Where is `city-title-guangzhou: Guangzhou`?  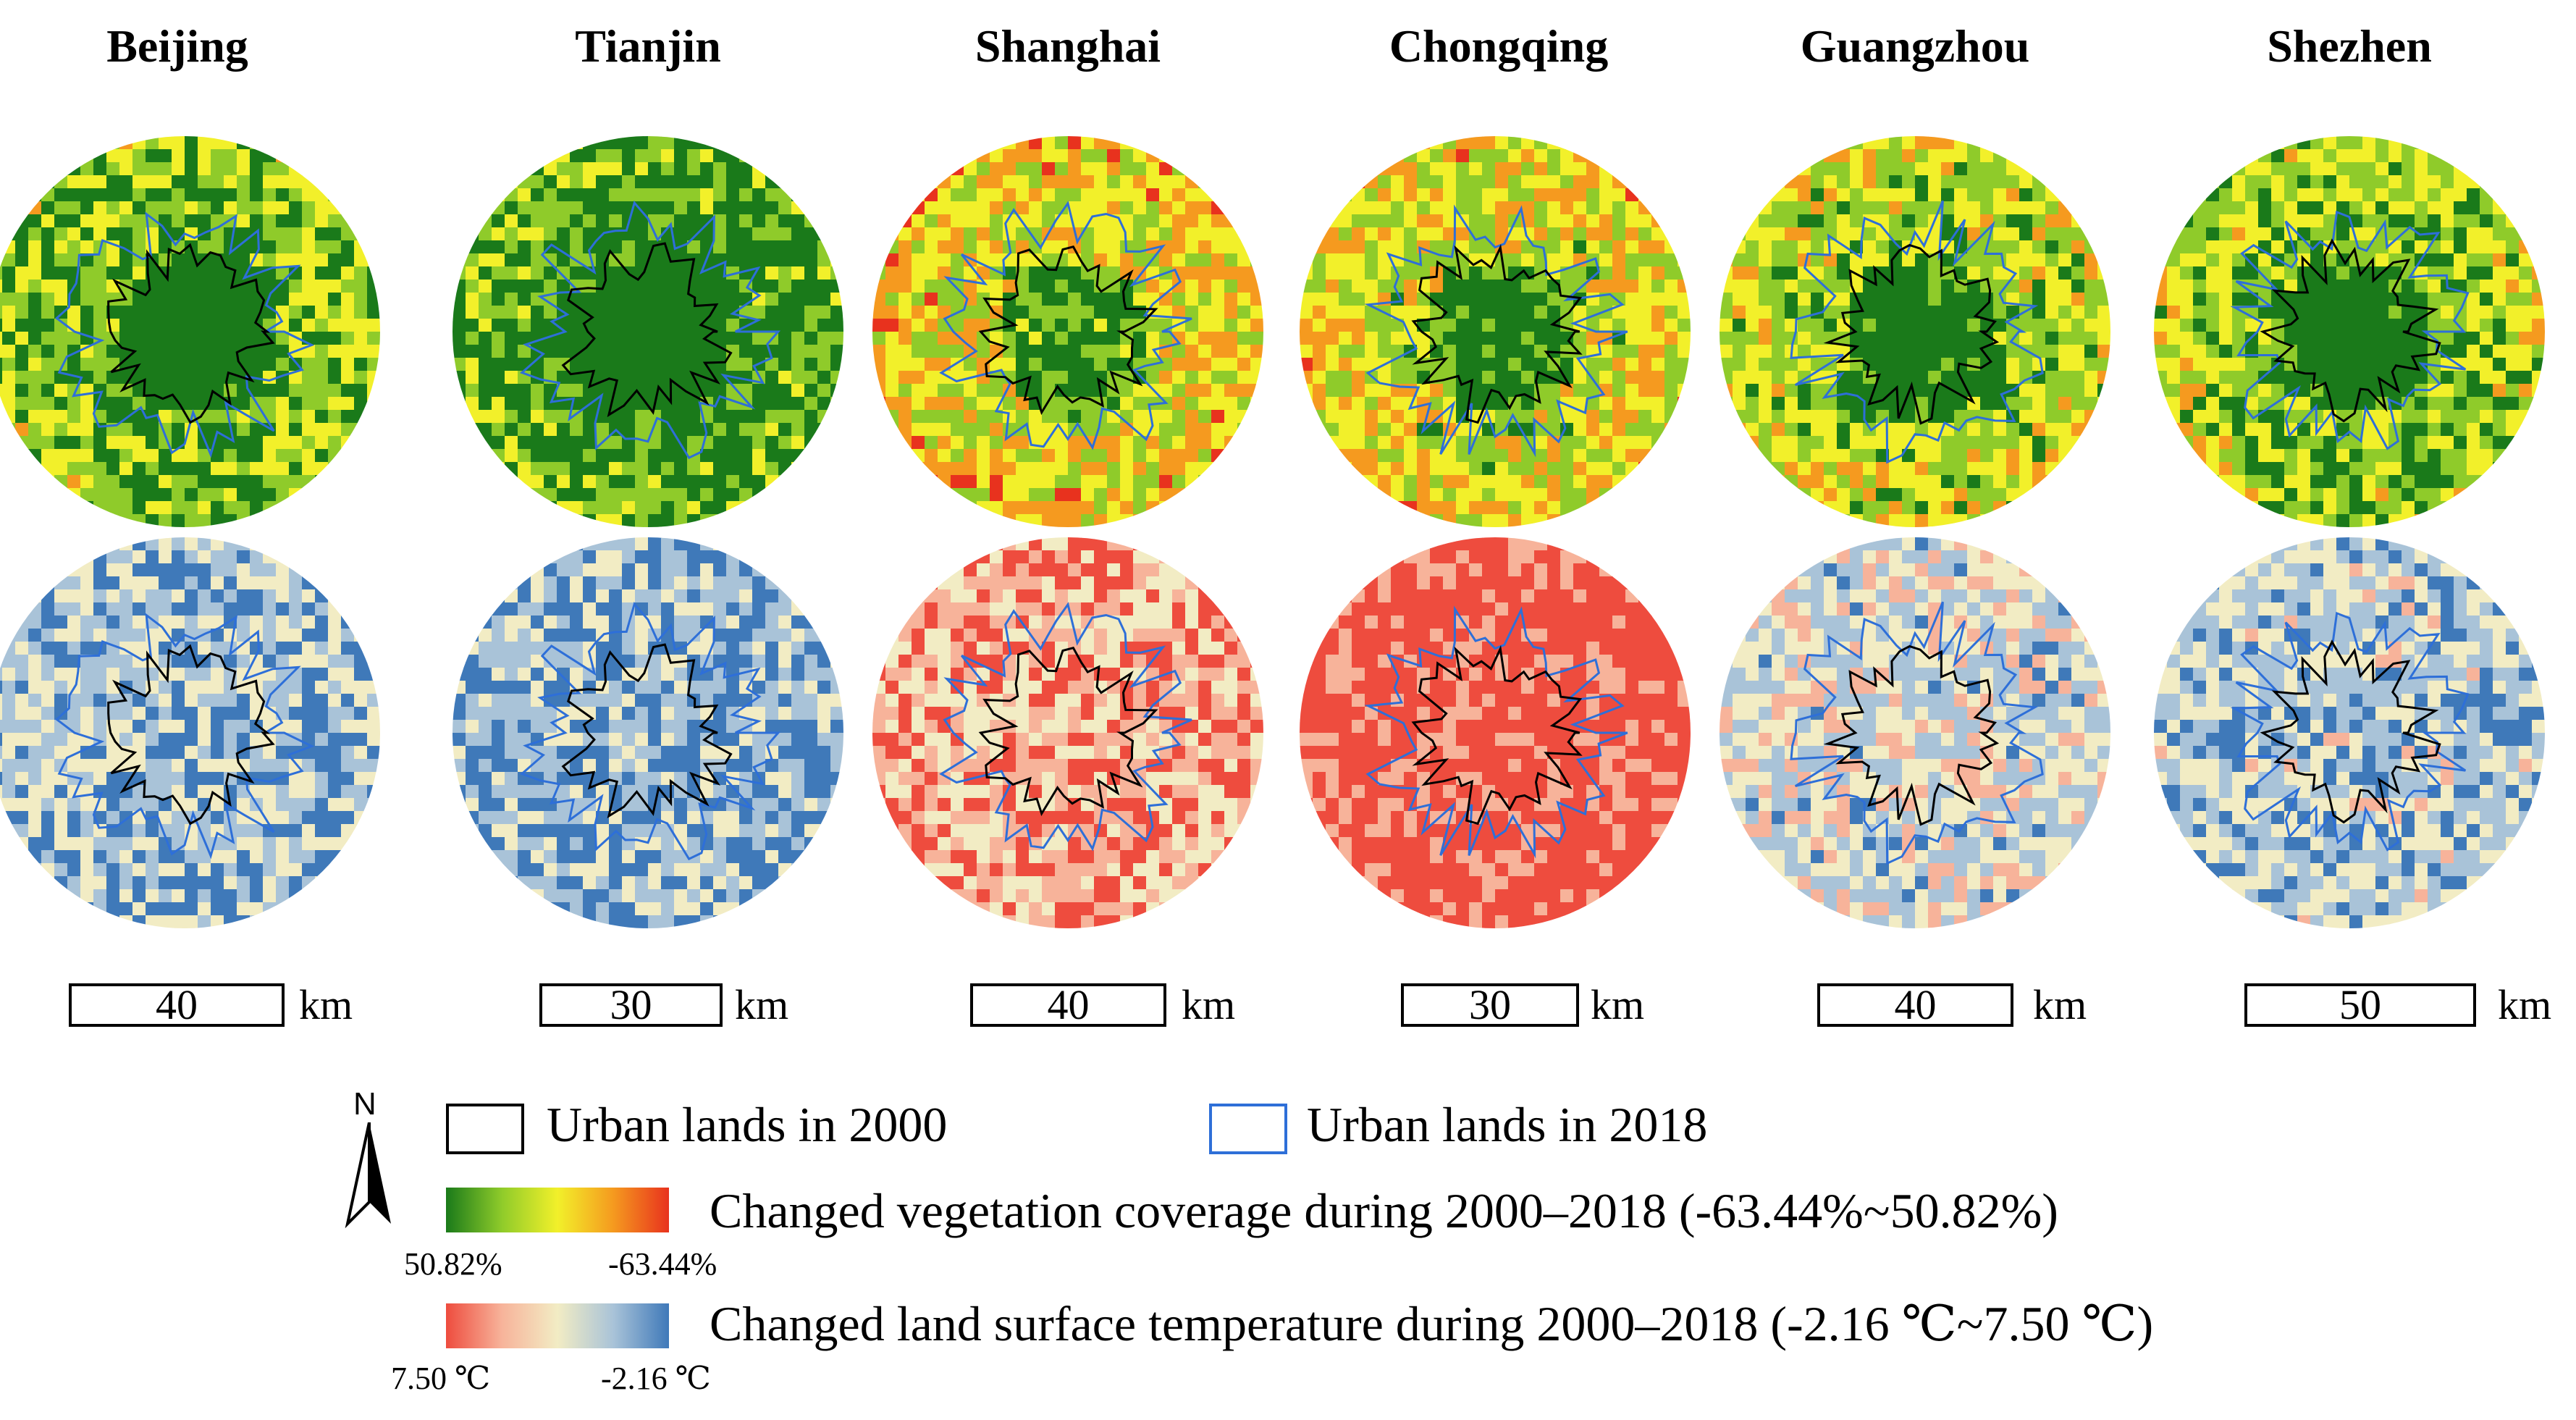
city-title-guangzhou: Guangzhou is located at coordinates (1915, 46).